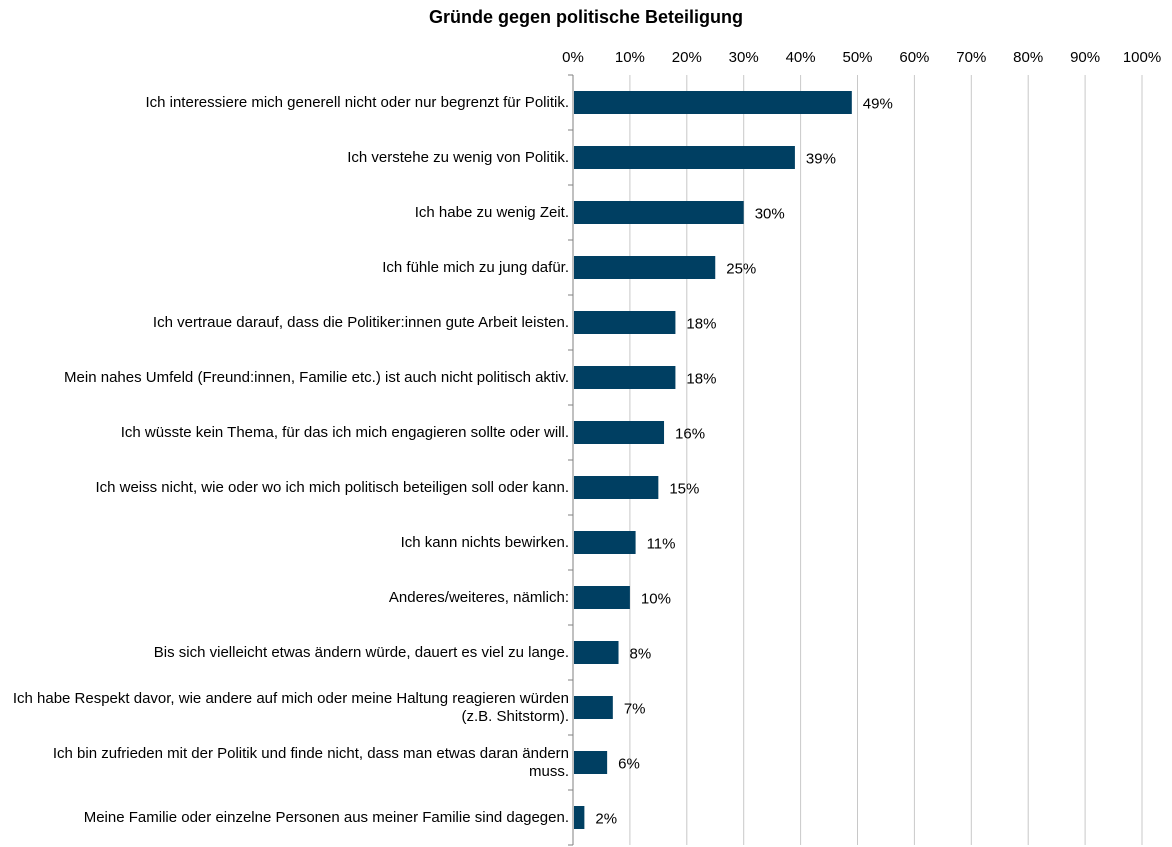 This screenshot has height=847, width=1172. I want to click on data-label: 49%, so click(878, 104).